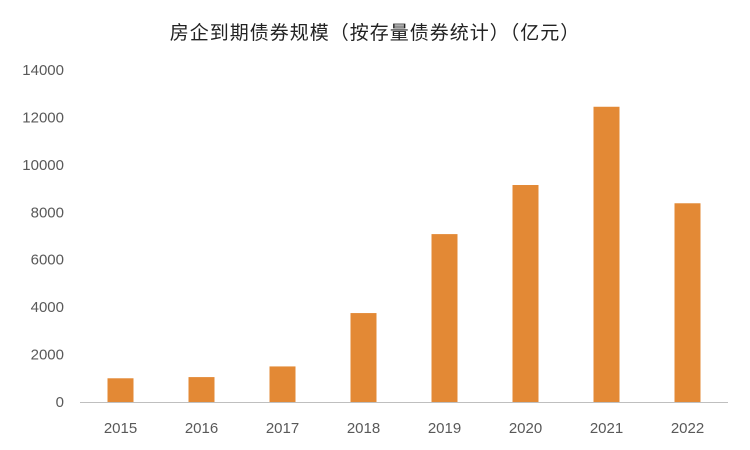  What do you see at coordinates (282, 384) in the screenshot?
I see `bar-2017` at bounding box center [282, 384].